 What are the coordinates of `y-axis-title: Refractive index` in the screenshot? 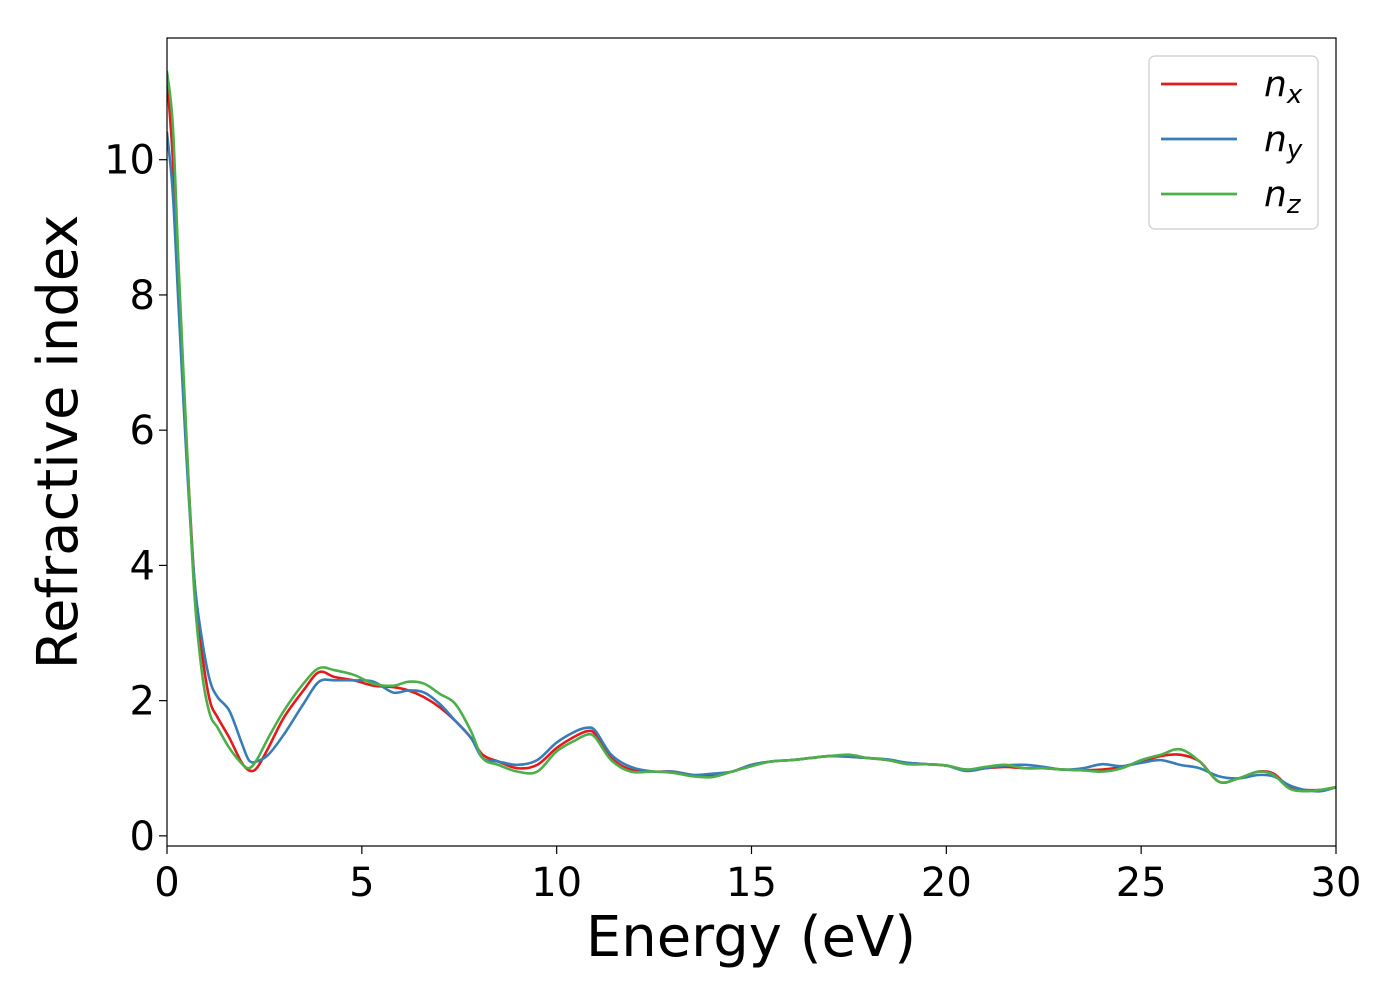 It's located at (58, 442).